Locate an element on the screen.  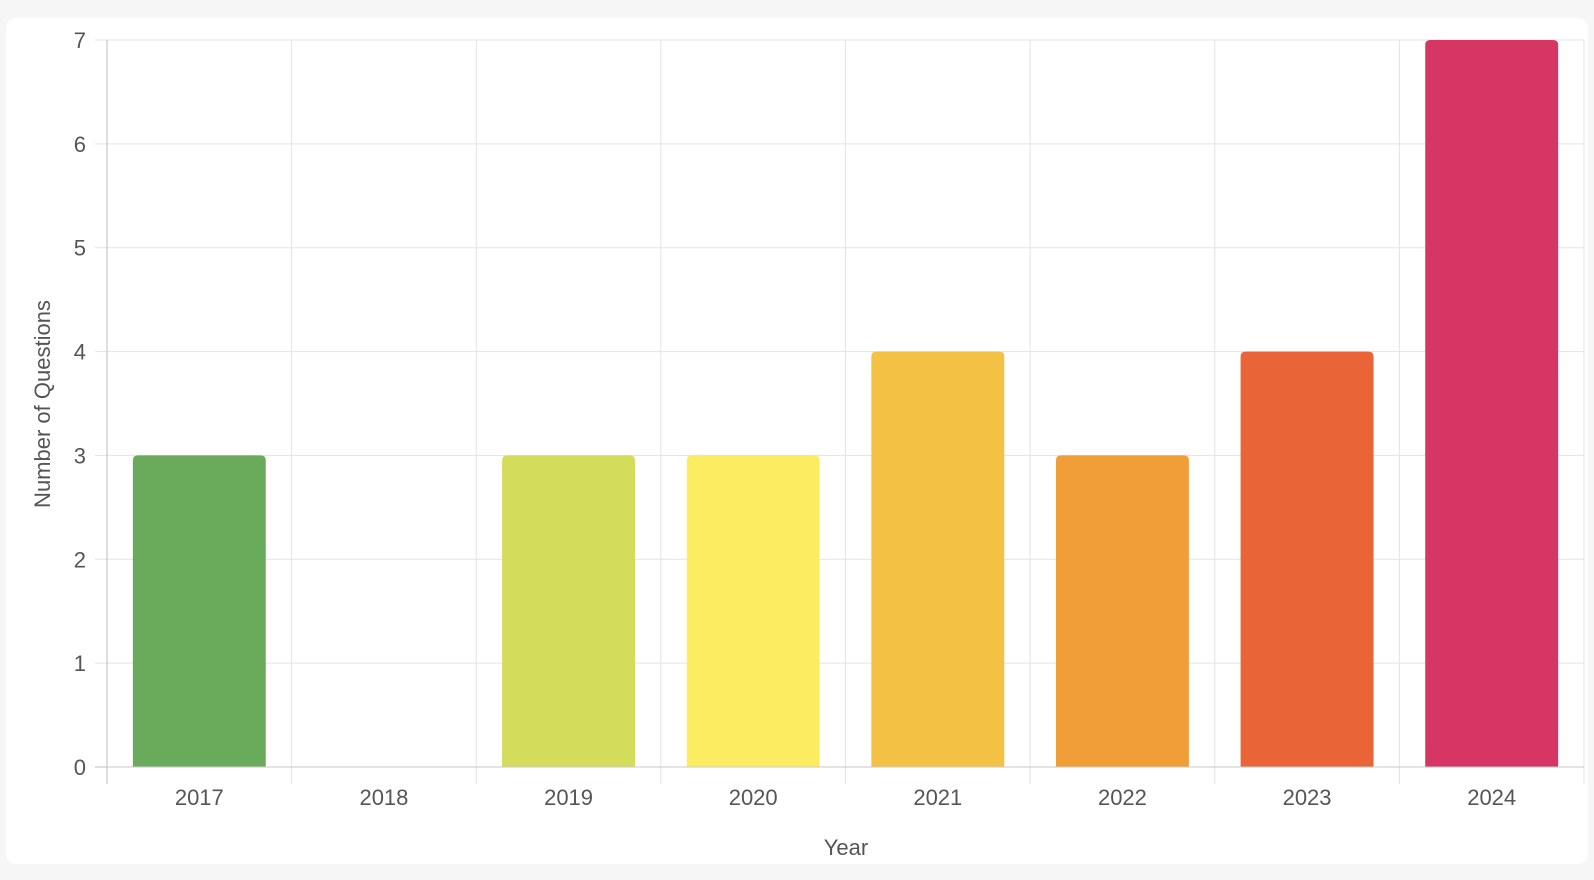
x-tick-label: 2017 is located at coordinates (199, 797).